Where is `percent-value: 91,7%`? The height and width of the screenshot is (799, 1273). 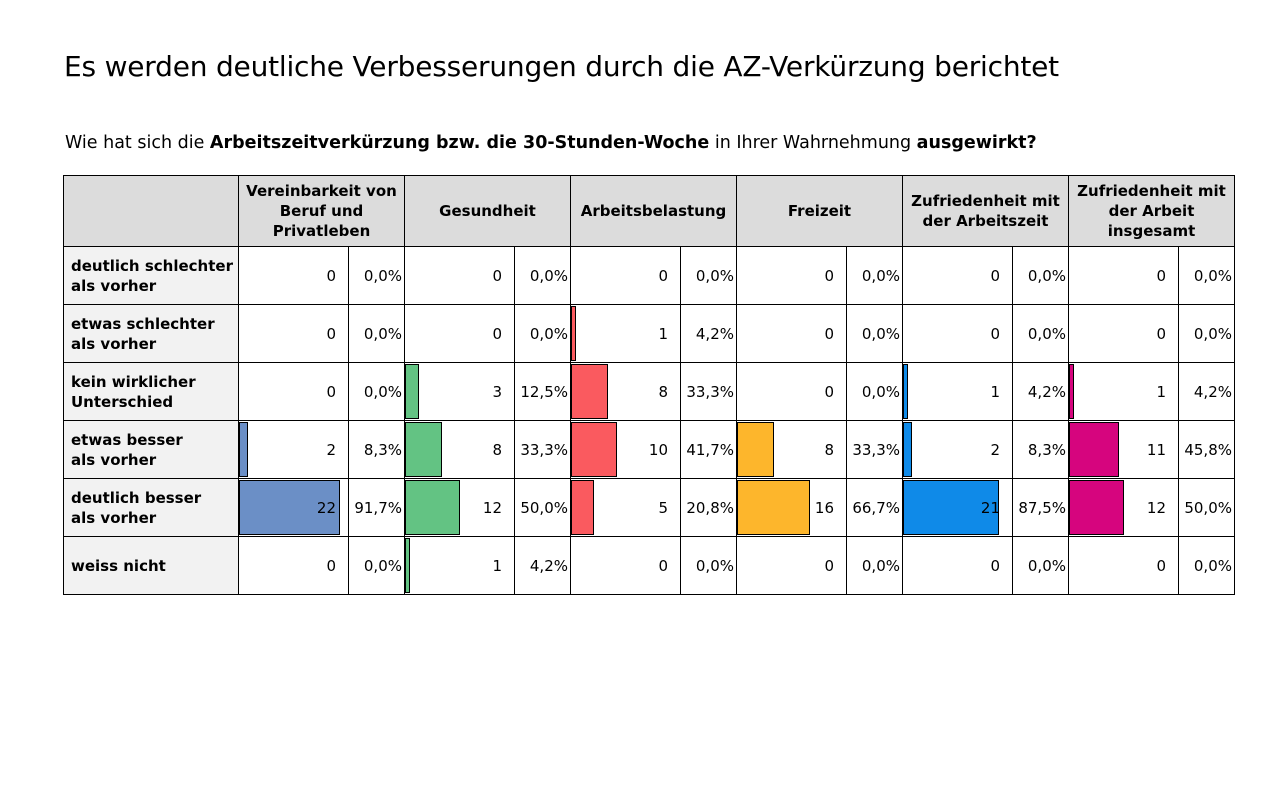
percent-value: 91,7% is located at coordinates (376, 507).